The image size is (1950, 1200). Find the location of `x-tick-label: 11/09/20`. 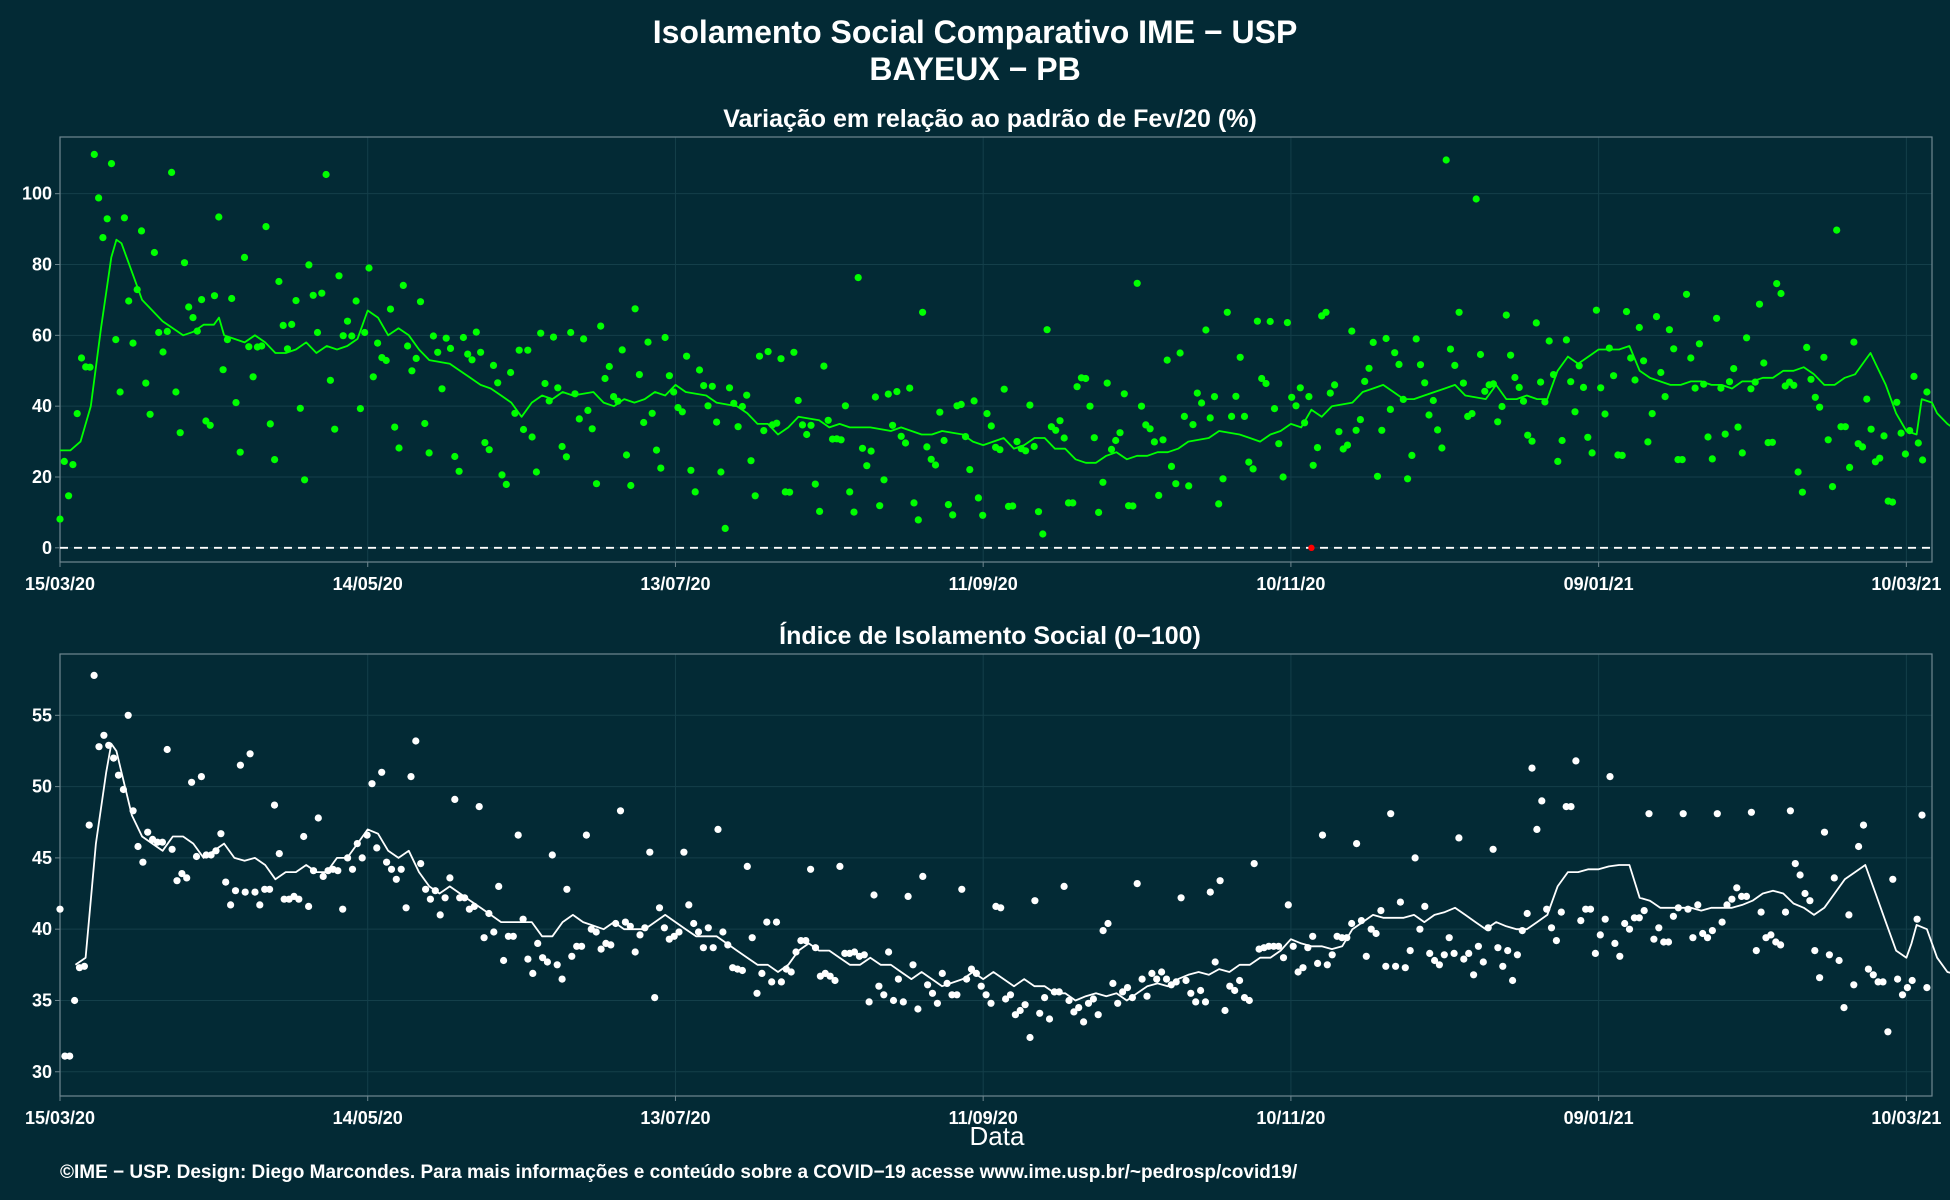

x-tick-label: 11/09/20 is located at coordinates (983, 1118).